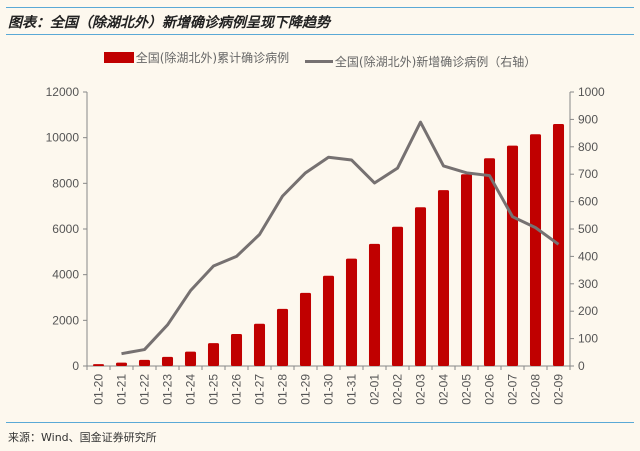 This screenshot has width=640, height=451. What do you see at coordinates (191, 389) in the screenshot?
I see `x-tick-label: 01-24` at bounding box center [191, 389].